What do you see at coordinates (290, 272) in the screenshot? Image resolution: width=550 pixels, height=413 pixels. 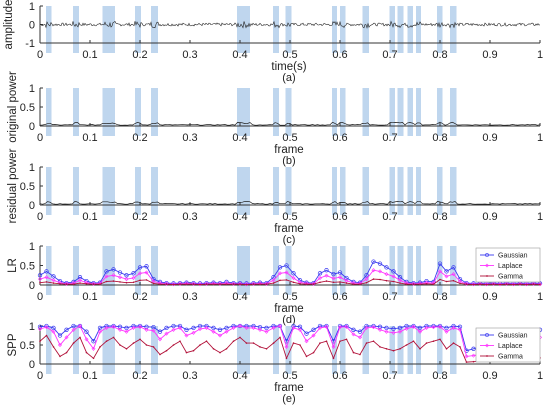 I see `series-line-gaussian` at bounding box center [290, 272].